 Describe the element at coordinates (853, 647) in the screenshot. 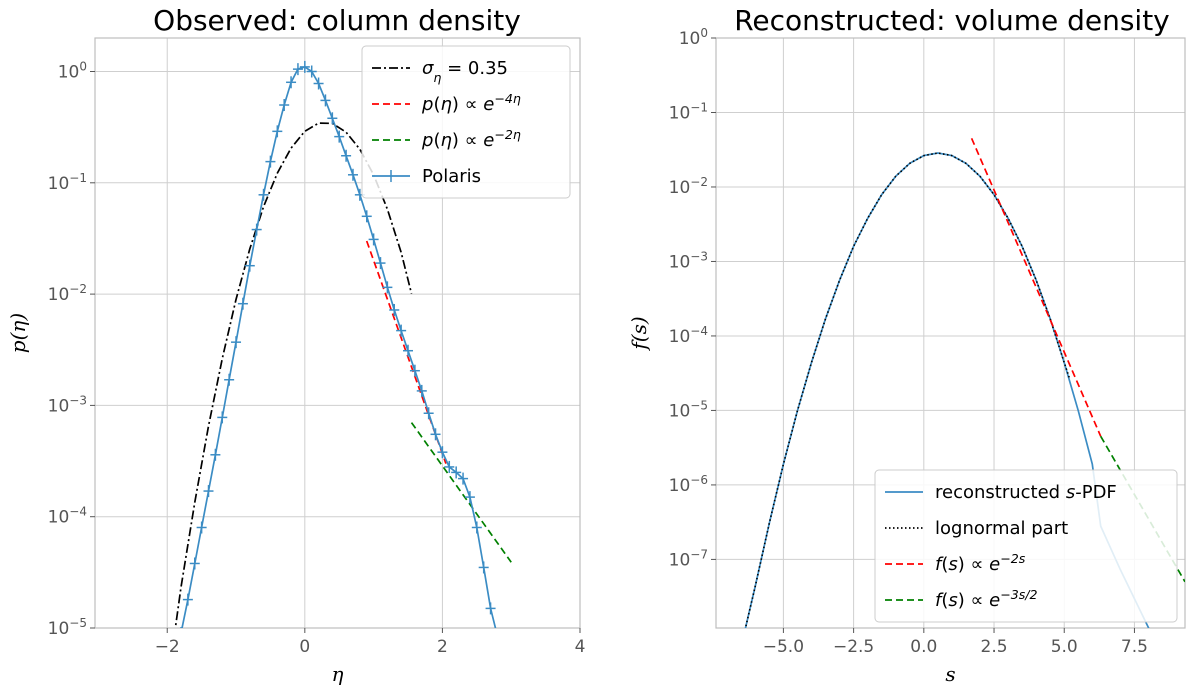

I see `x-tick-label: −2.5` at that location.